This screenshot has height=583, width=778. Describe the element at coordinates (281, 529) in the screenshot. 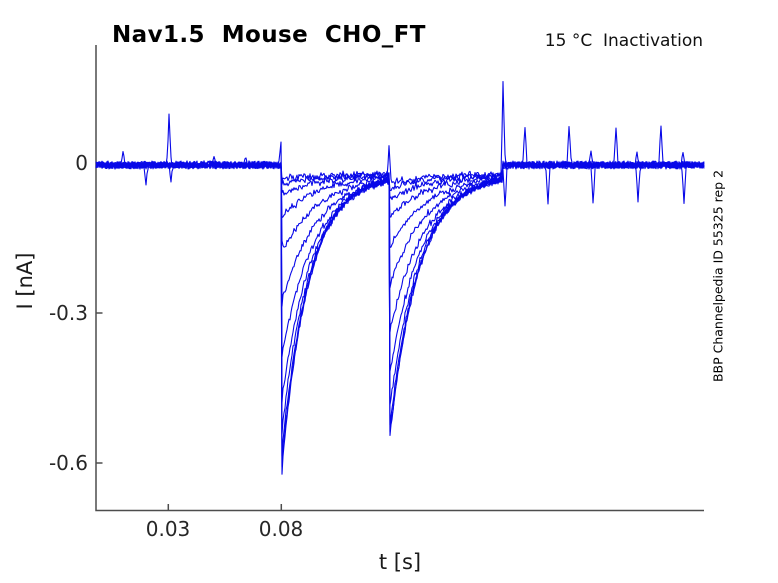

I see `x-tick-label: 0.08` at that location.